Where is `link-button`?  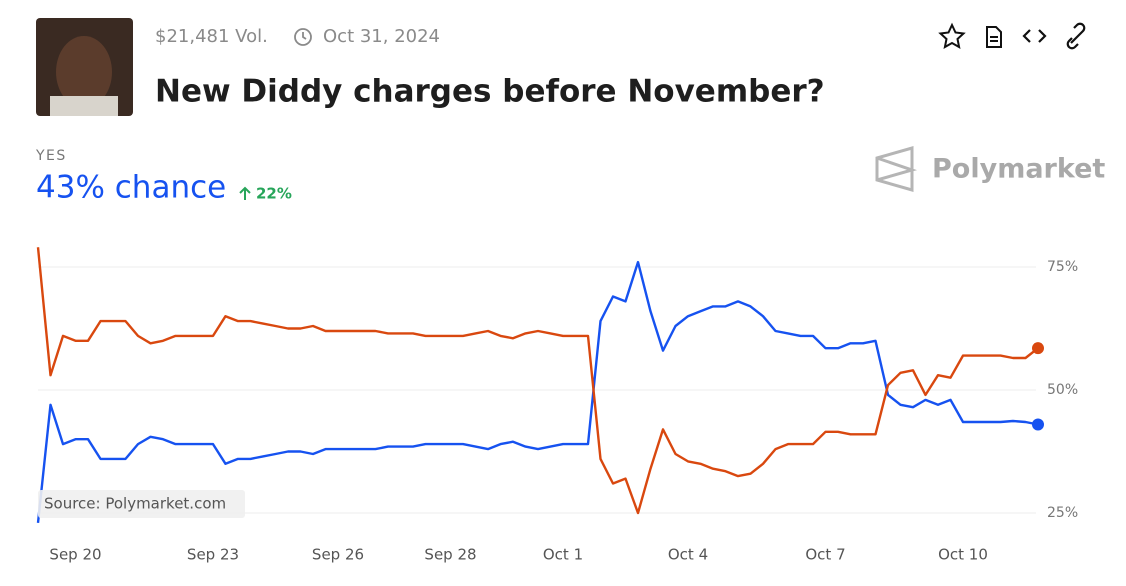
link-button is located at coordinates (1076, 36).